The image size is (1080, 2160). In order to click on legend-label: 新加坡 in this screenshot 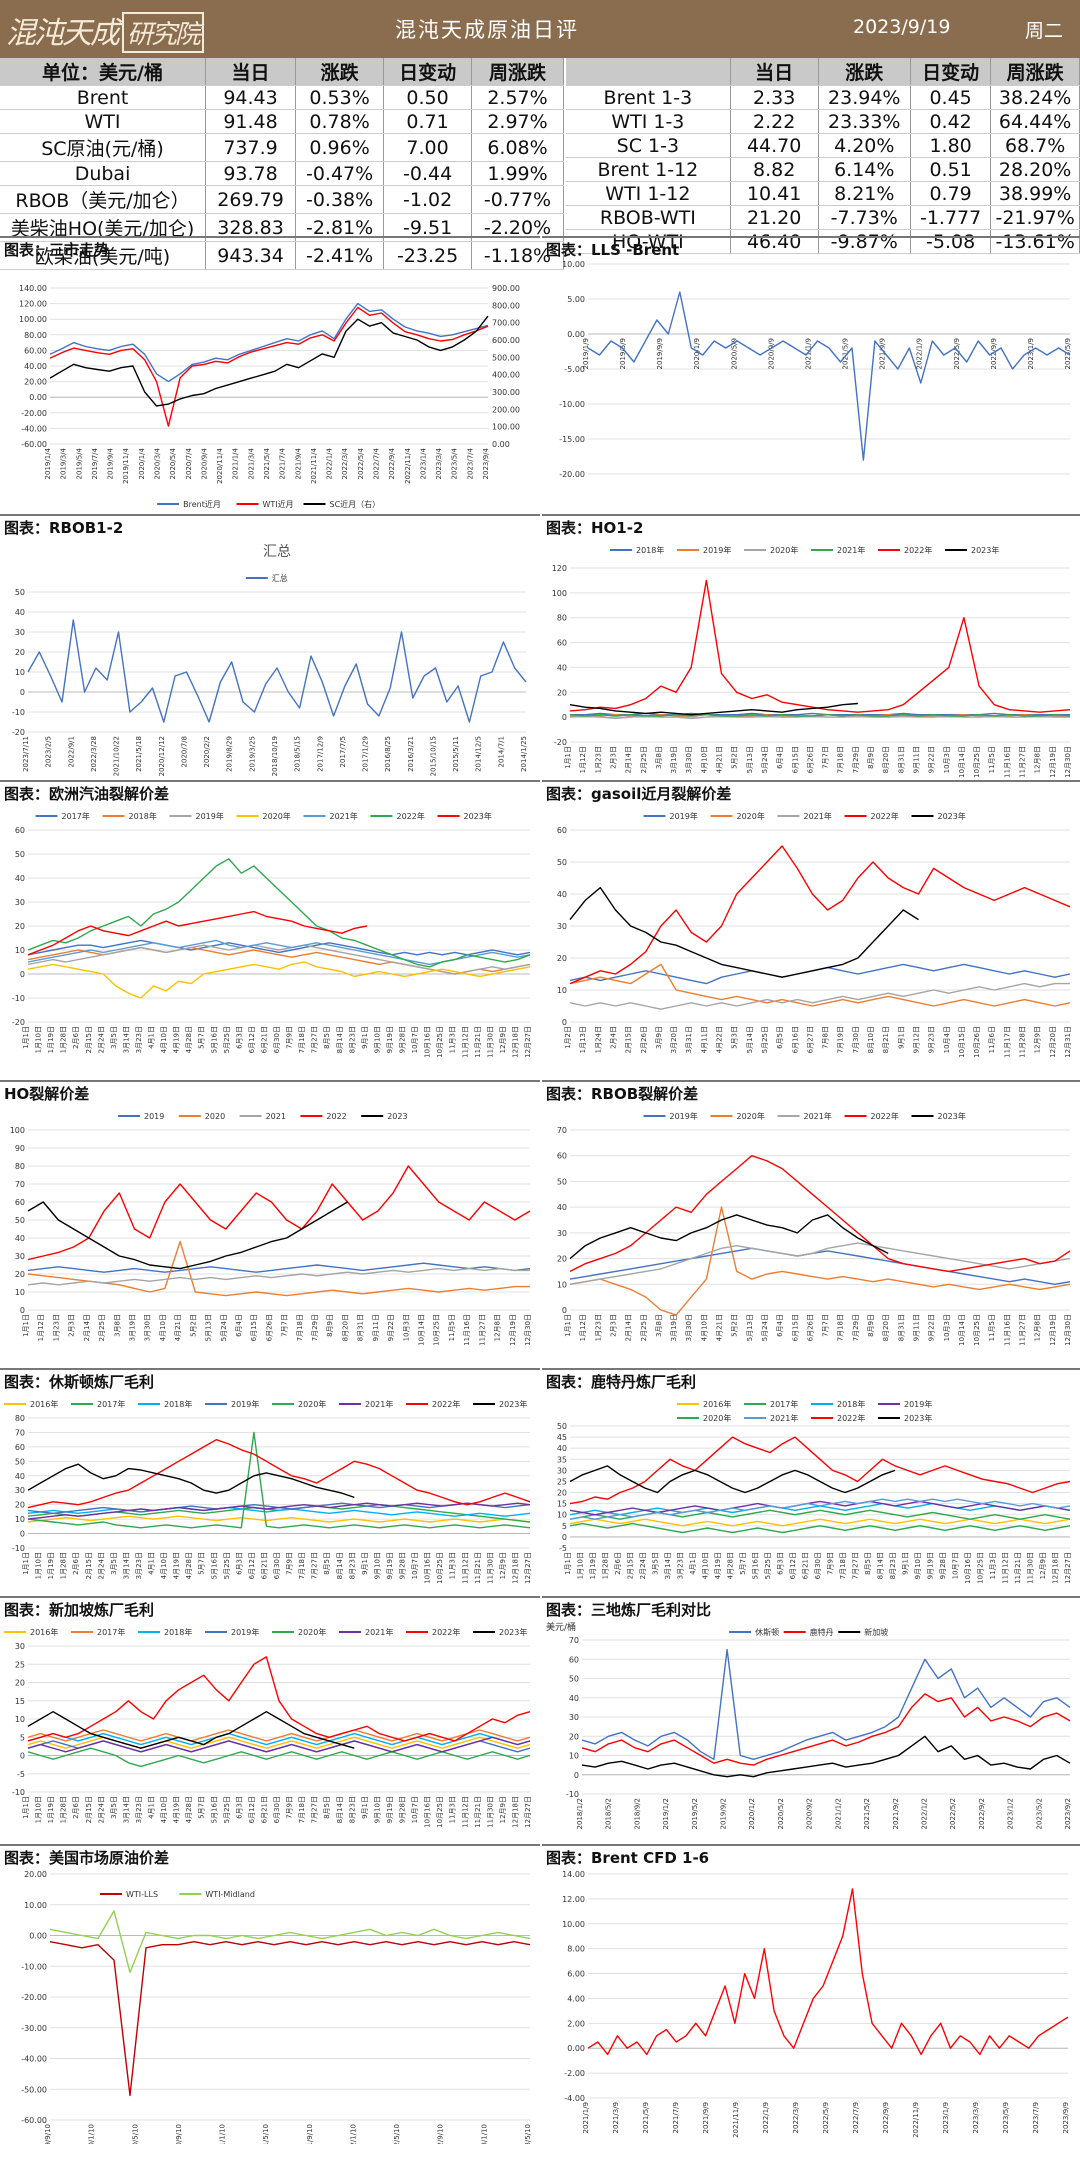, I will do `click(876, 1632)`.